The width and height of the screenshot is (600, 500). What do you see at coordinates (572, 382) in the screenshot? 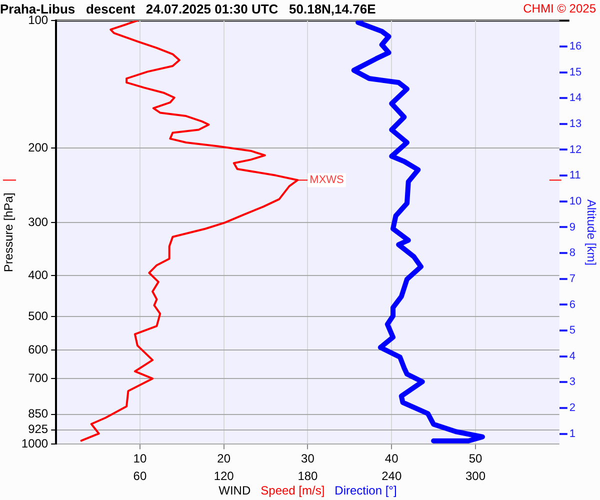
I see `y2-tick-label: 3` at bounding box center [572, 382].